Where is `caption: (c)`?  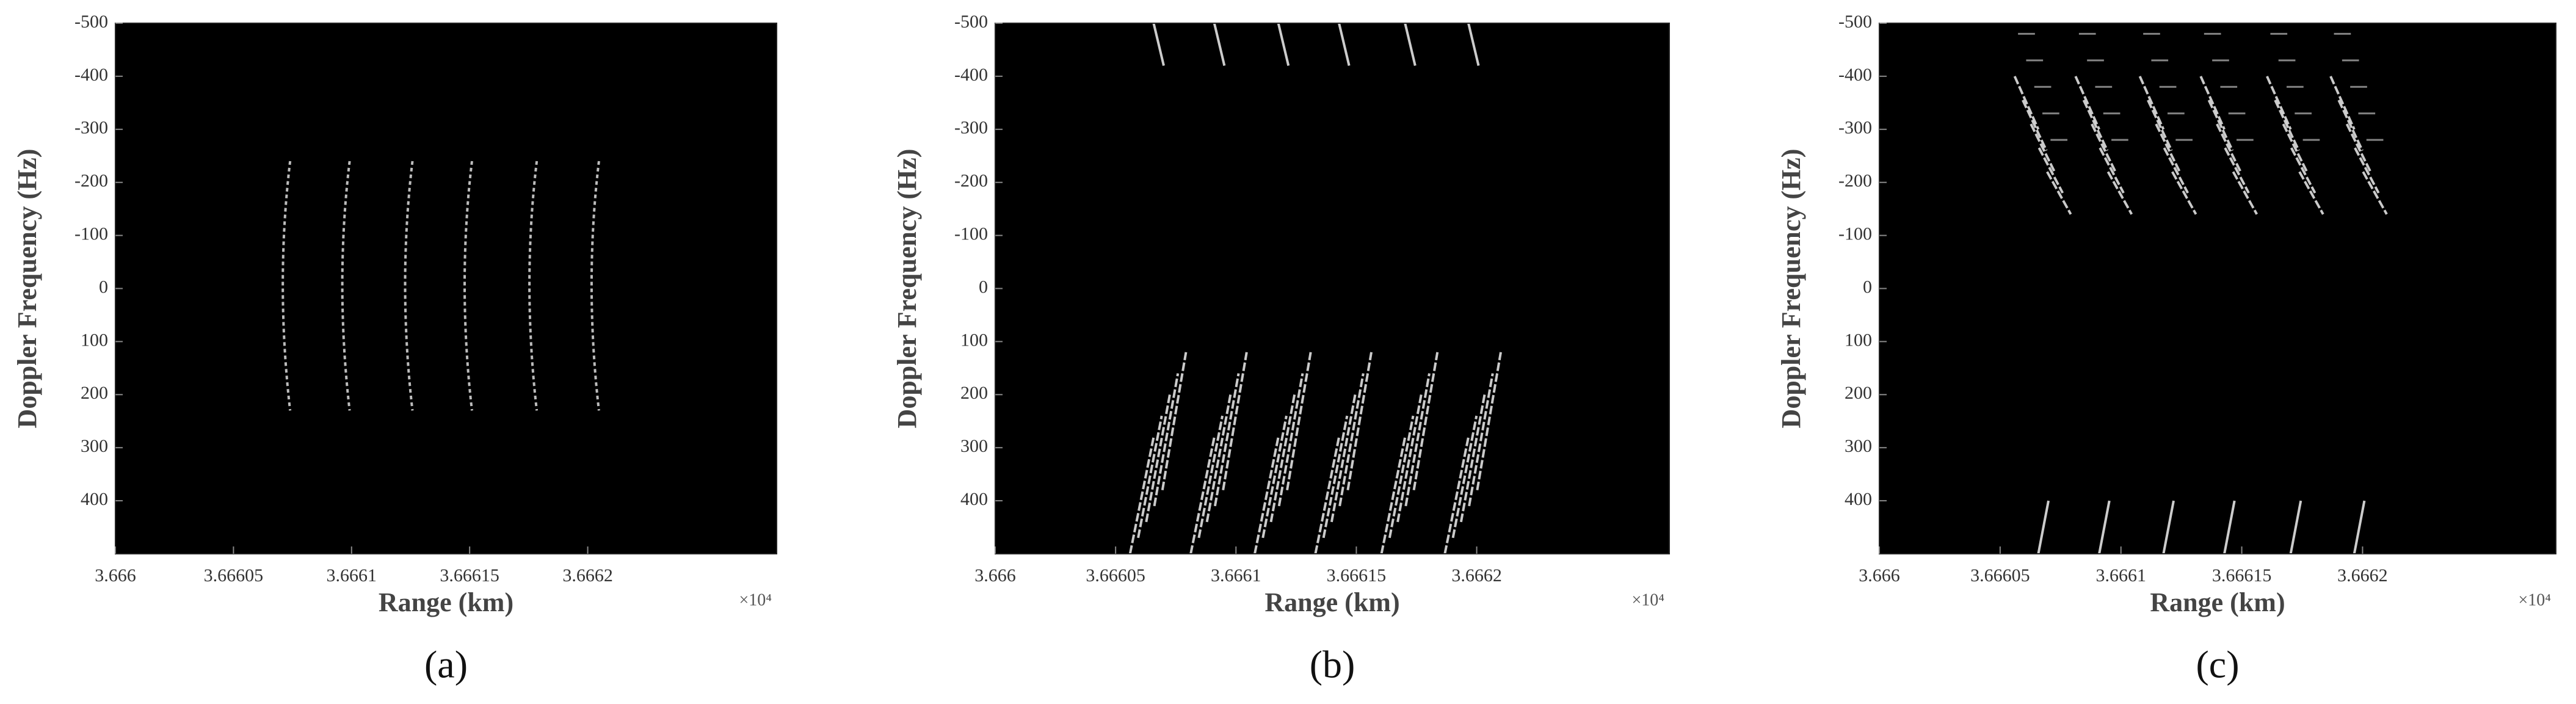 caption: (c) is located at coordinates (2217, 664).